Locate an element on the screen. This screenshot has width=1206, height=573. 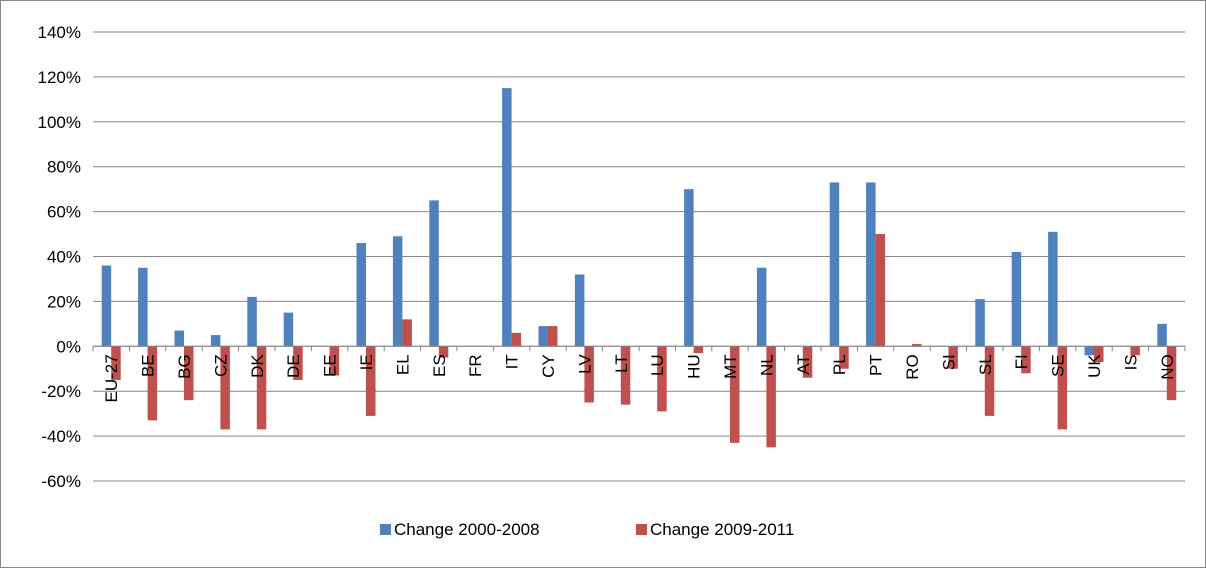
y-tick-label: 20% is located at coordinates (64, 301).